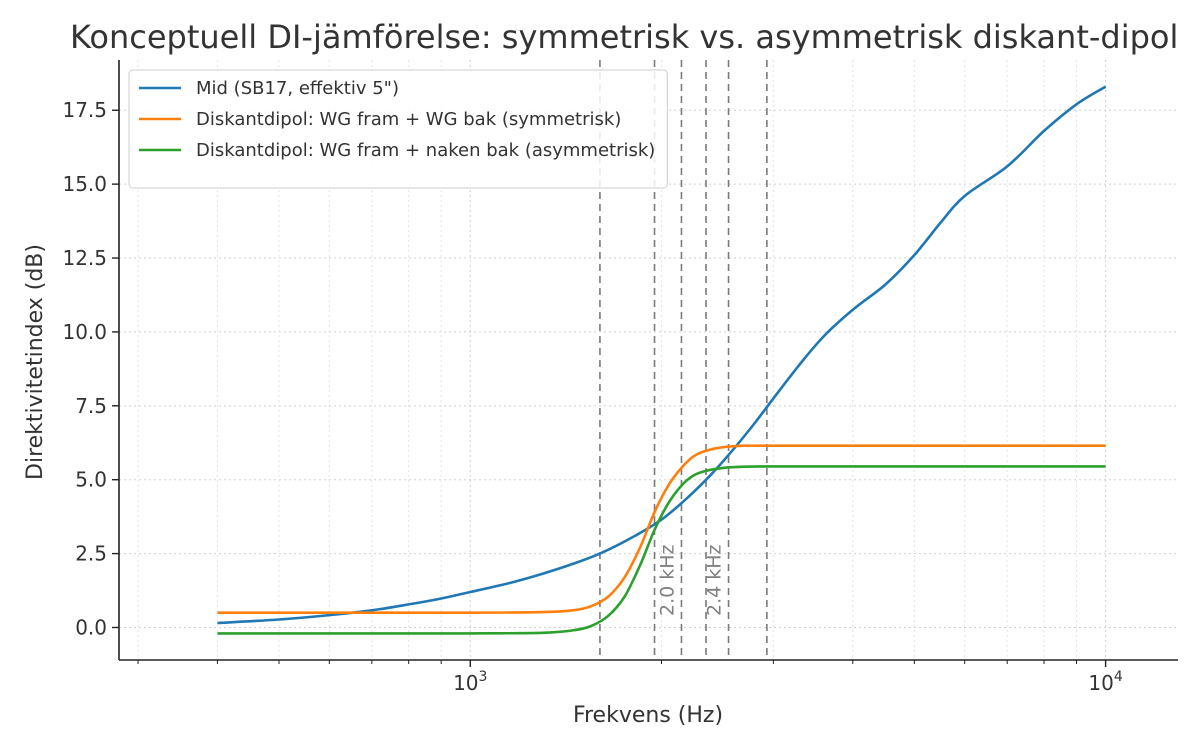 Image resolution: width=1200 pixels, height=750 pixels. What do you see at coordinates (297, 88) in the screenshot?
I see `legend-label: Mid (SB17, effektiv 5")` at bounding box center [297, 88].